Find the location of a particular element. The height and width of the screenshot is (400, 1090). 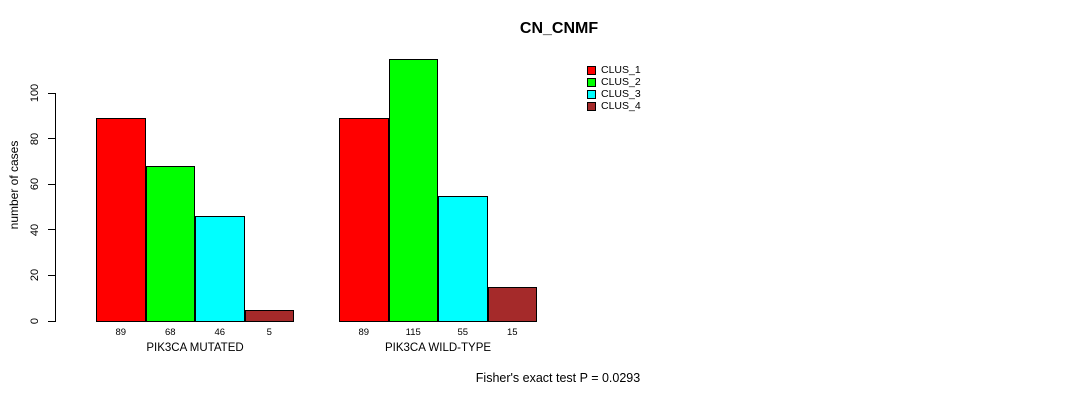

bar-value-label: 46 is located at coordinates (220, 332).